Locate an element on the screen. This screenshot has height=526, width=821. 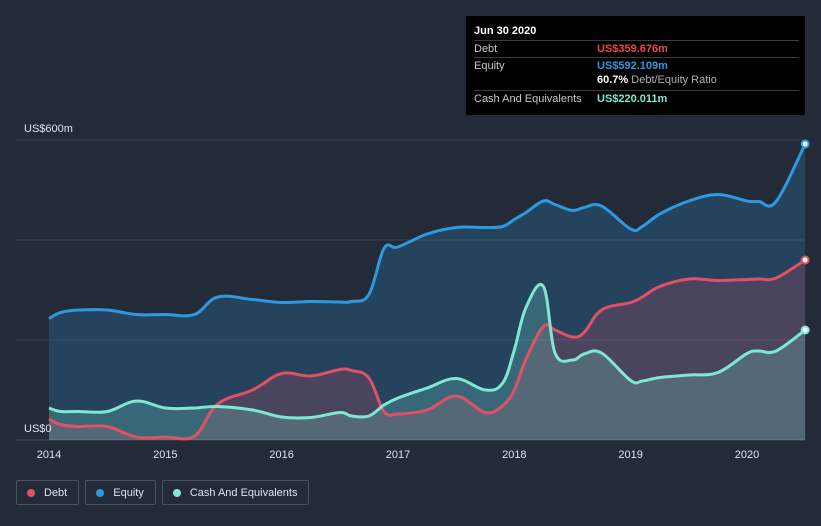
legend-debt-label: Debt is located at coordinates (56, 492).